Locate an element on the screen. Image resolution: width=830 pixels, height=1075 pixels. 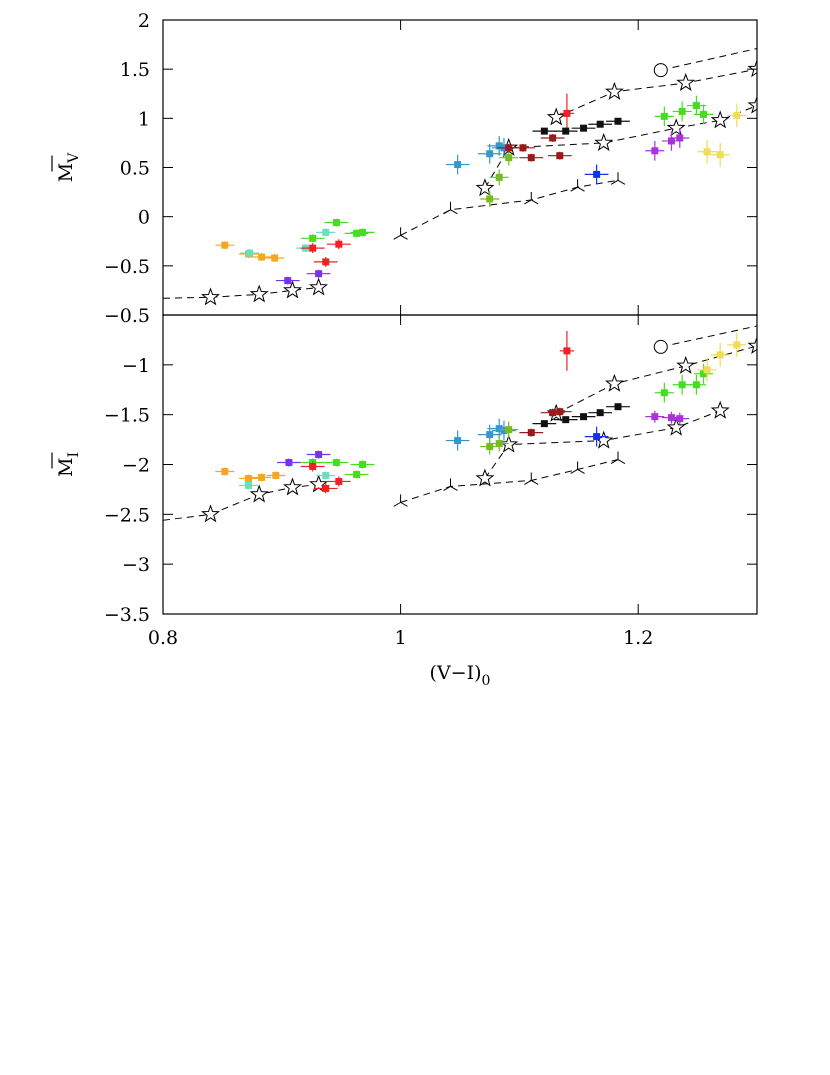
y-axis-label: MV is located at coordinates (68, 167).